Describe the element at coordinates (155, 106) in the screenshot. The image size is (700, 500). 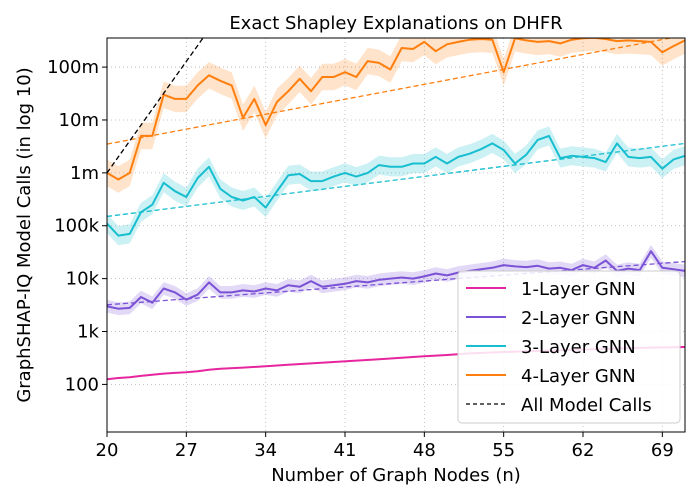
I see `all-model-calls-line` at that location.